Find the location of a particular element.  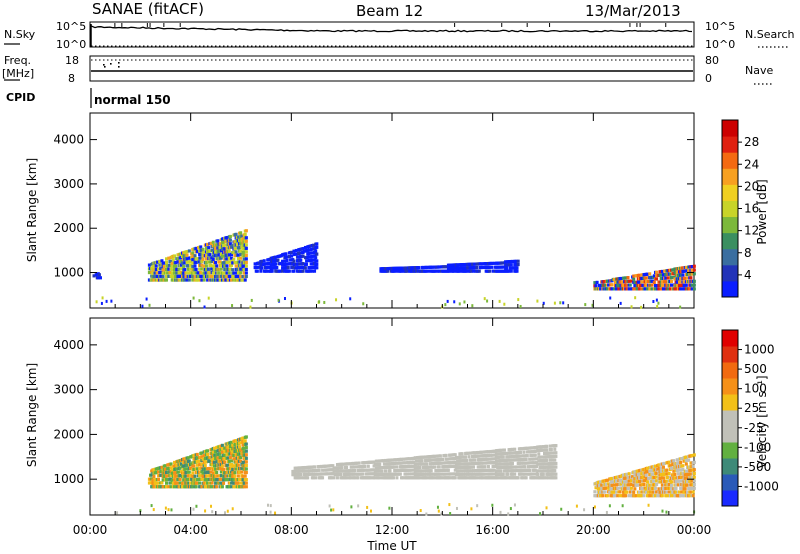

beam-label: Beam 12 is located at coordinates (389, 11).